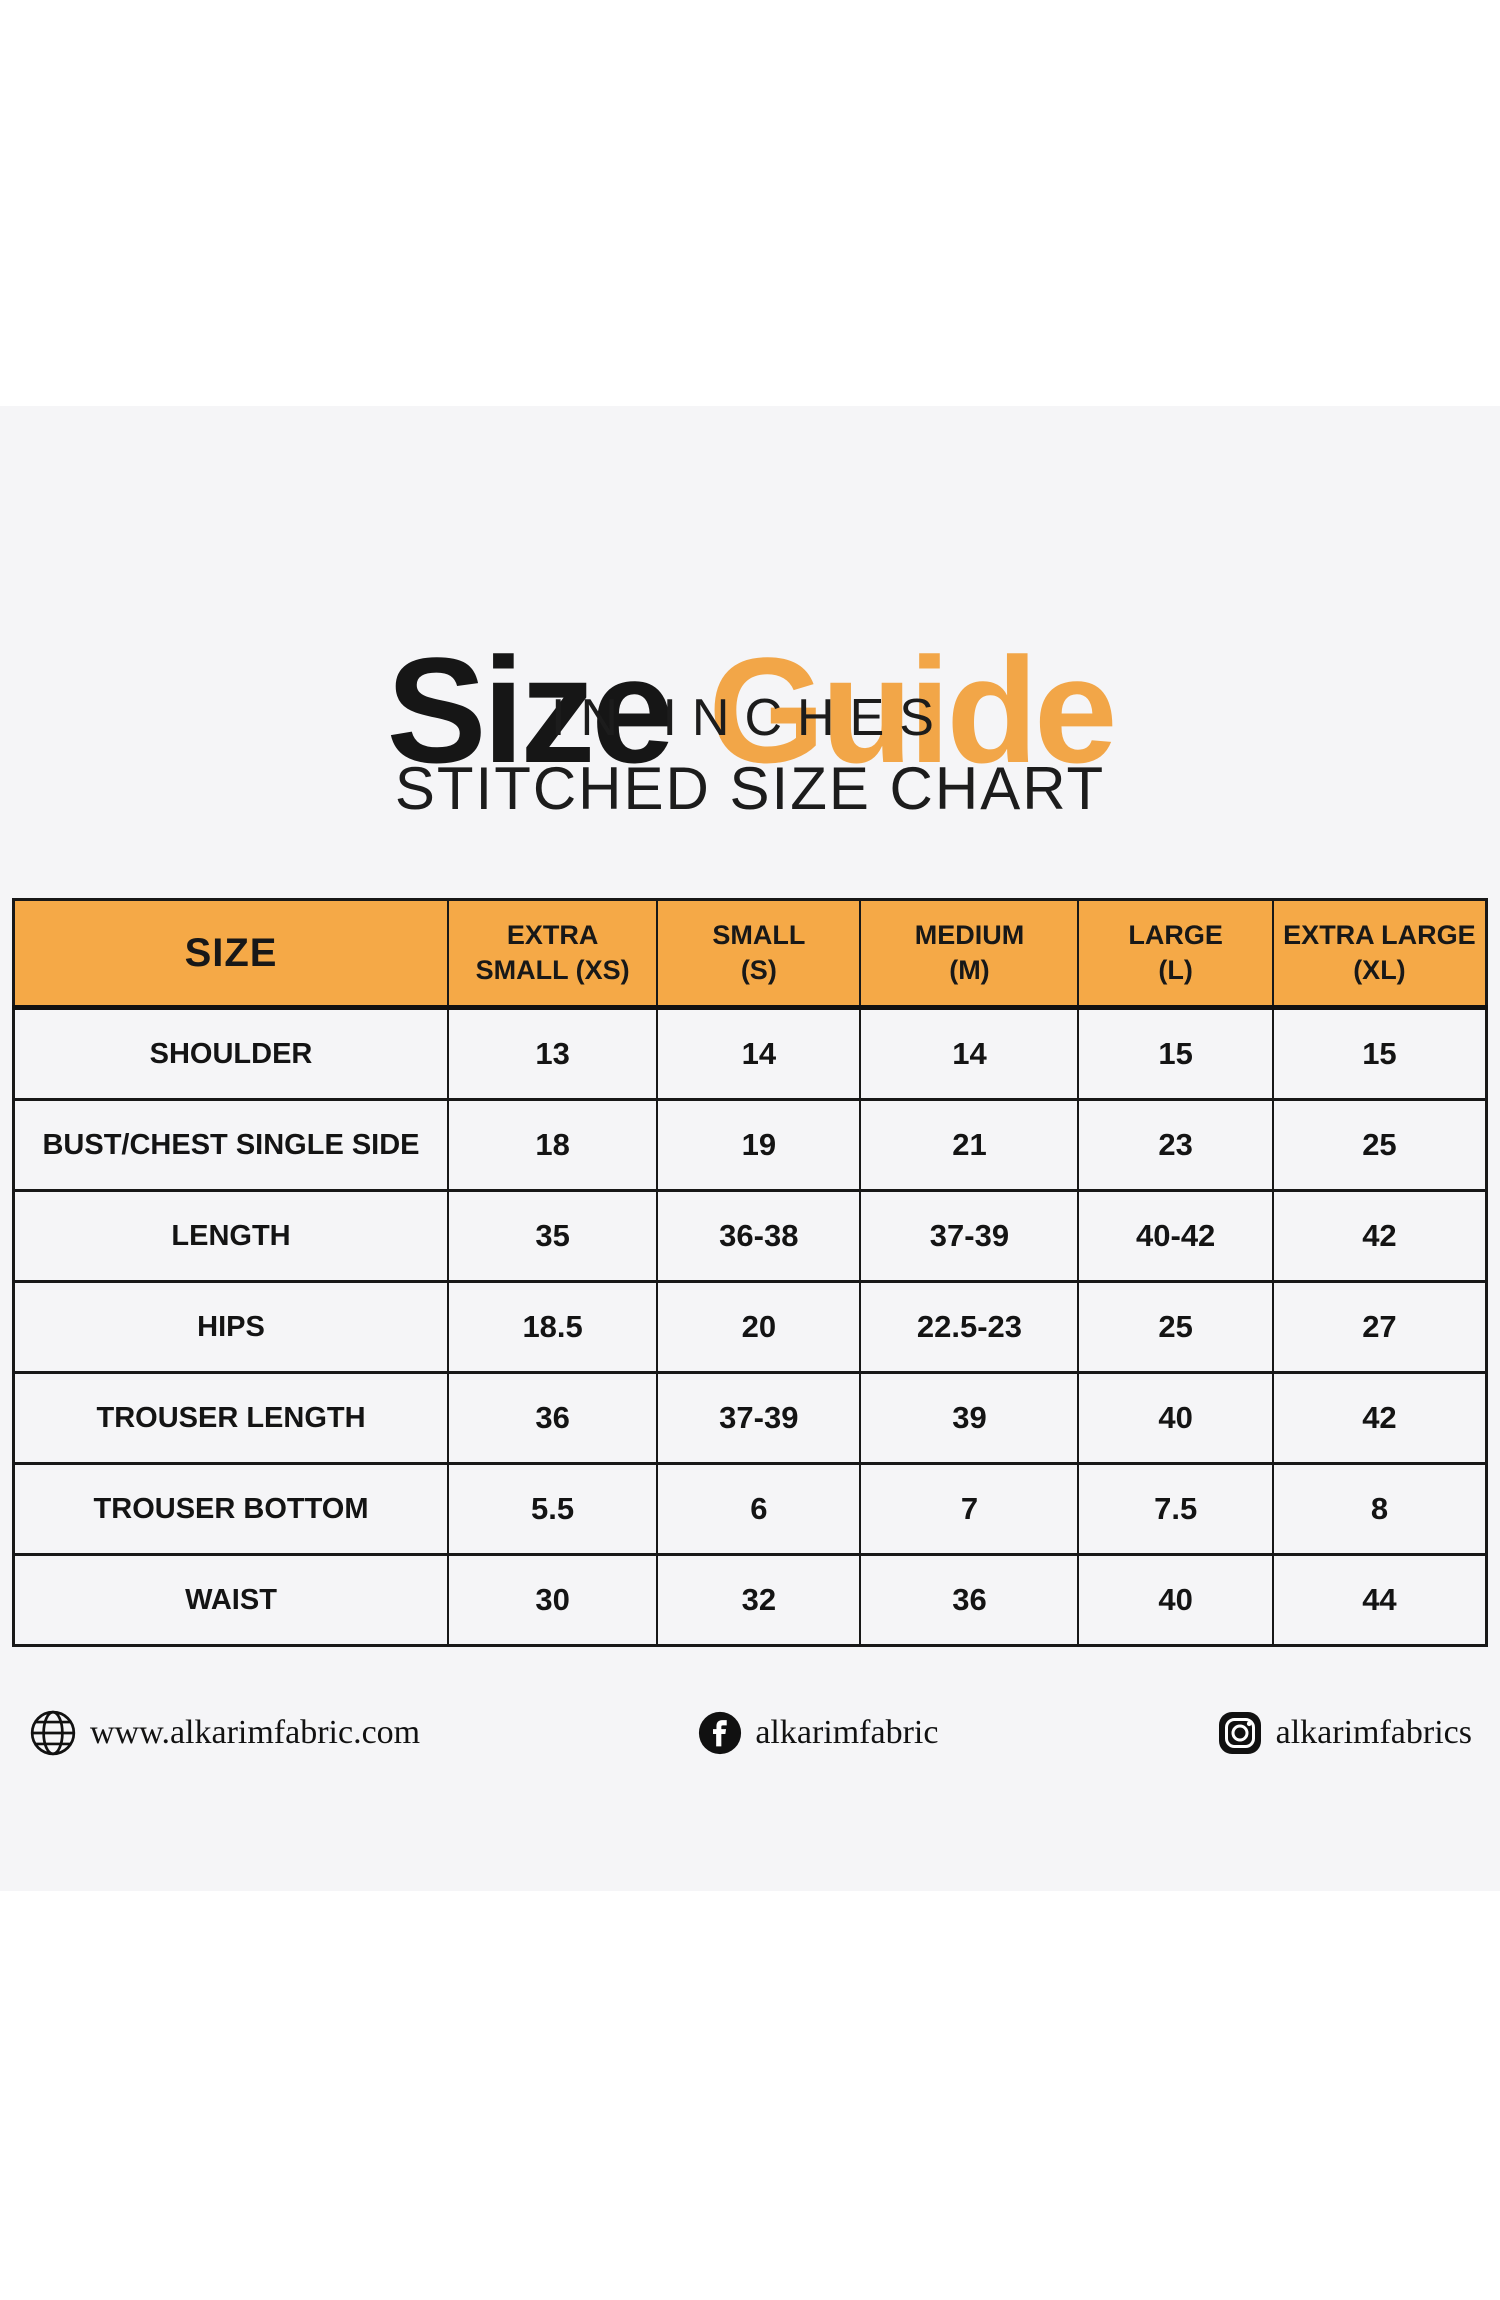  Describe the element at coordinates (759, 1327) in the screenshot. I see `size-value: 20` at that location.